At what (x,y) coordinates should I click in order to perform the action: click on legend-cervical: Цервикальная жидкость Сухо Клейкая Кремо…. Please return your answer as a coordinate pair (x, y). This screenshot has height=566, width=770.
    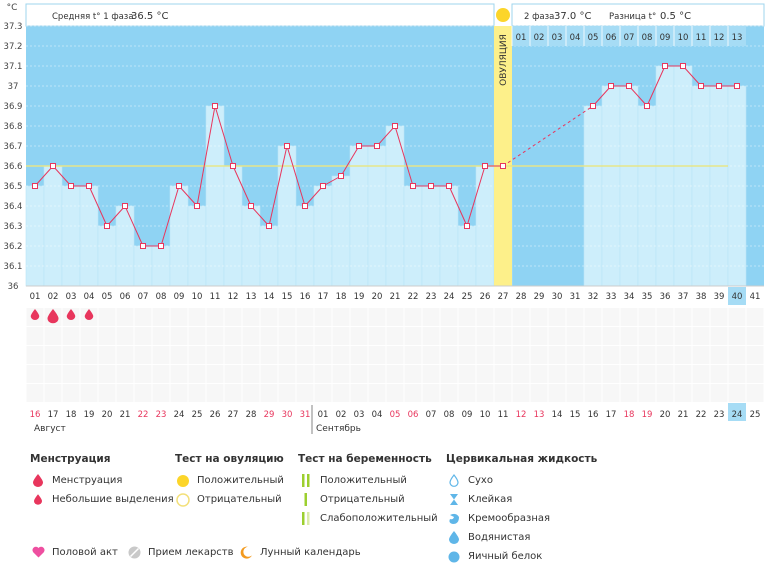
    Looking at the image, I should click on (521, 509).